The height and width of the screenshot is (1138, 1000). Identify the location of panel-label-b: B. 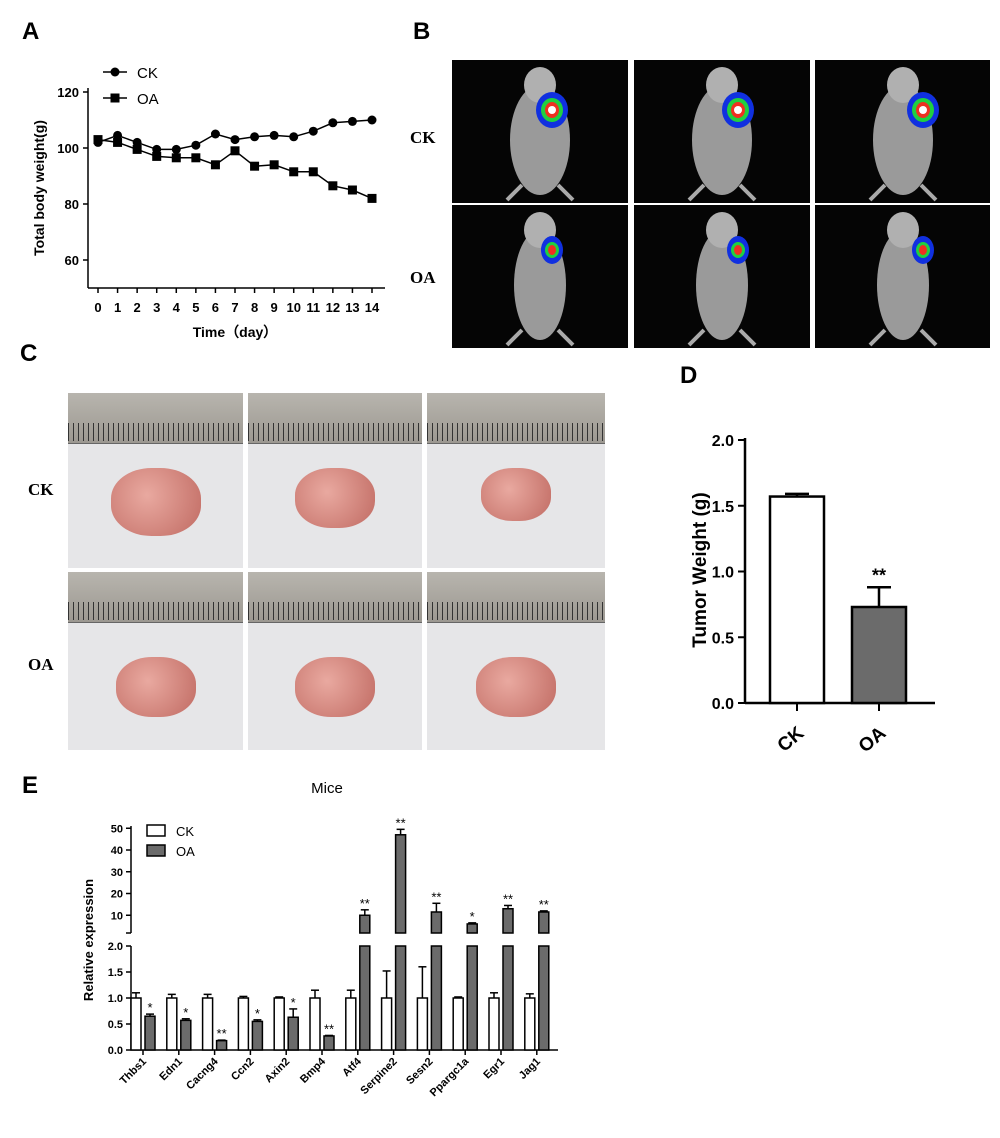
(422, 31).